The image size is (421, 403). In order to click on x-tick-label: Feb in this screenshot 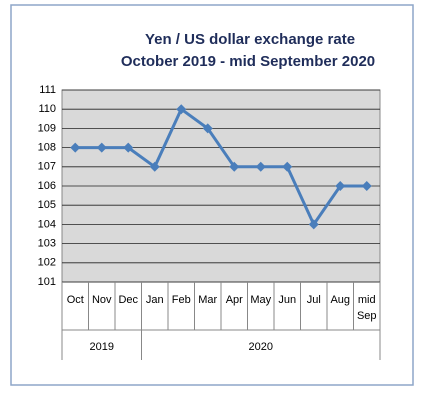, I will do `click(181, 300)`.